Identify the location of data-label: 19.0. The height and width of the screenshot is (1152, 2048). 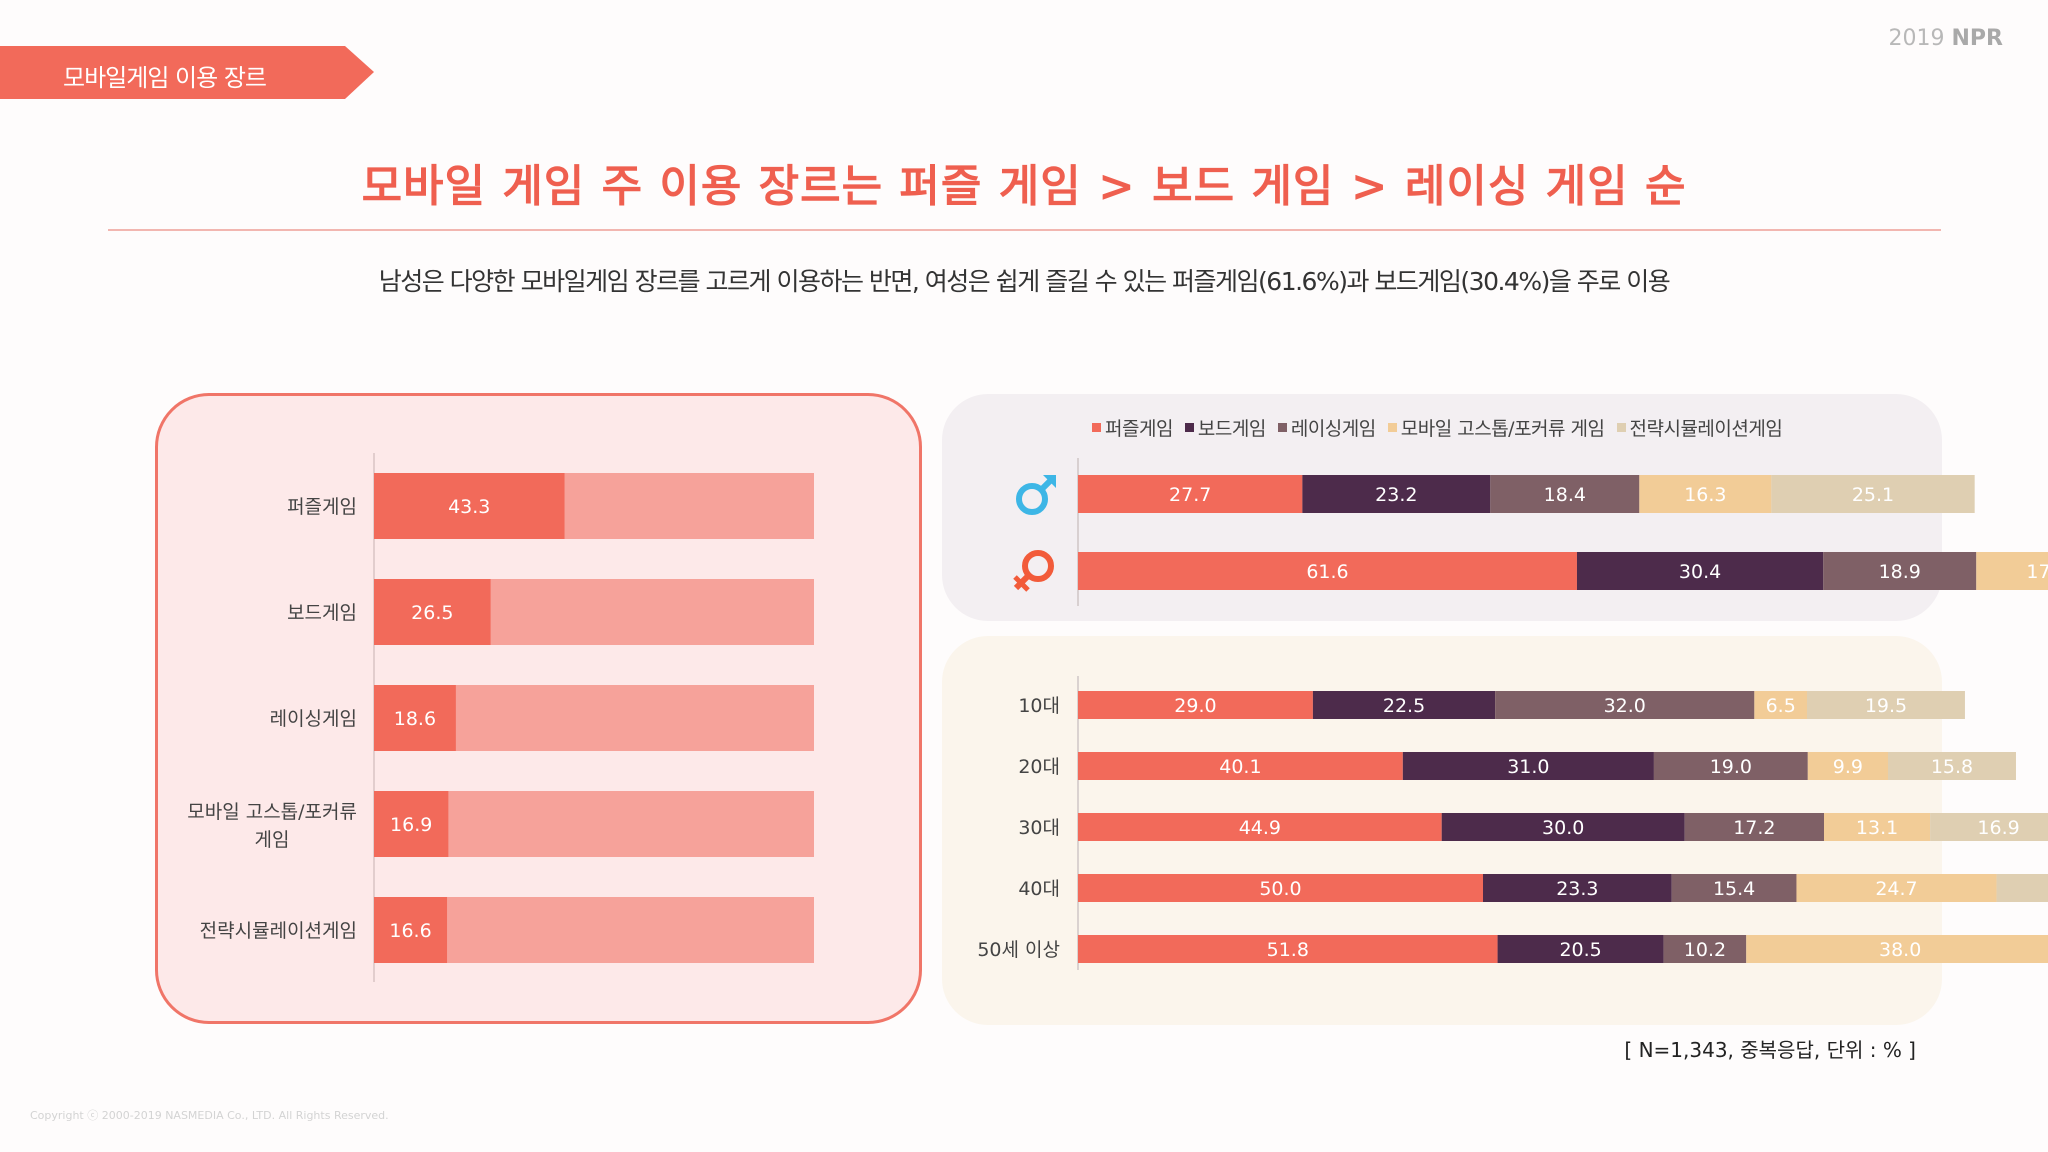
(1731, 767).